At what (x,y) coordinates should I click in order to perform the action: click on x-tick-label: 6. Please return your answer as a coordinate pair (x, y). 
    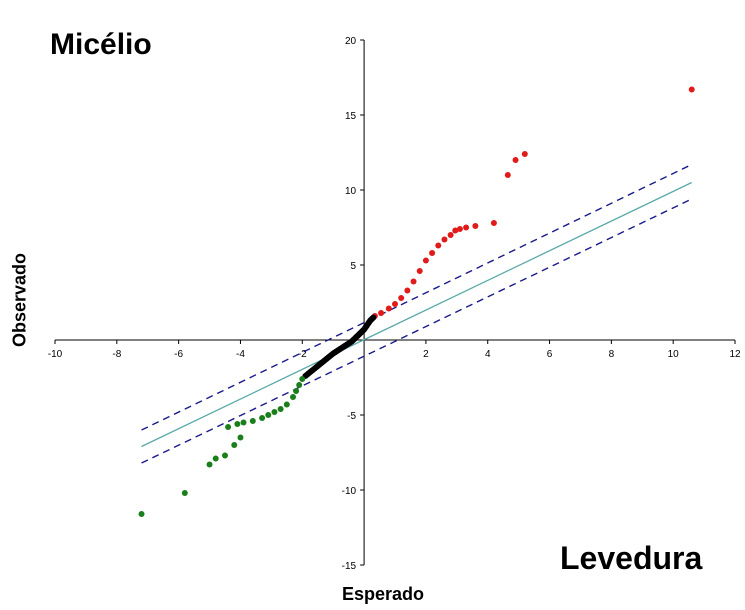
    Looking at the image, I should click on (550, 354).